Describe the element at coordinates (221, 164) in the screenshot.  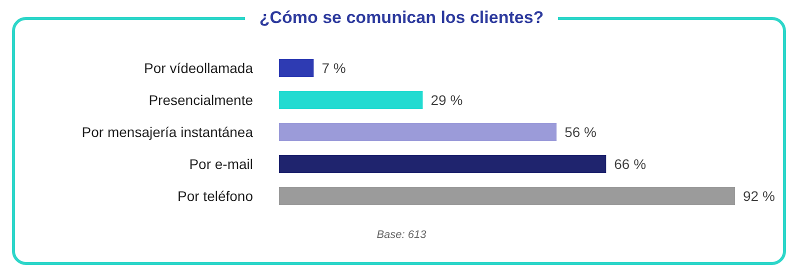
I see `y-tick-label: Por e-mail` at that location.